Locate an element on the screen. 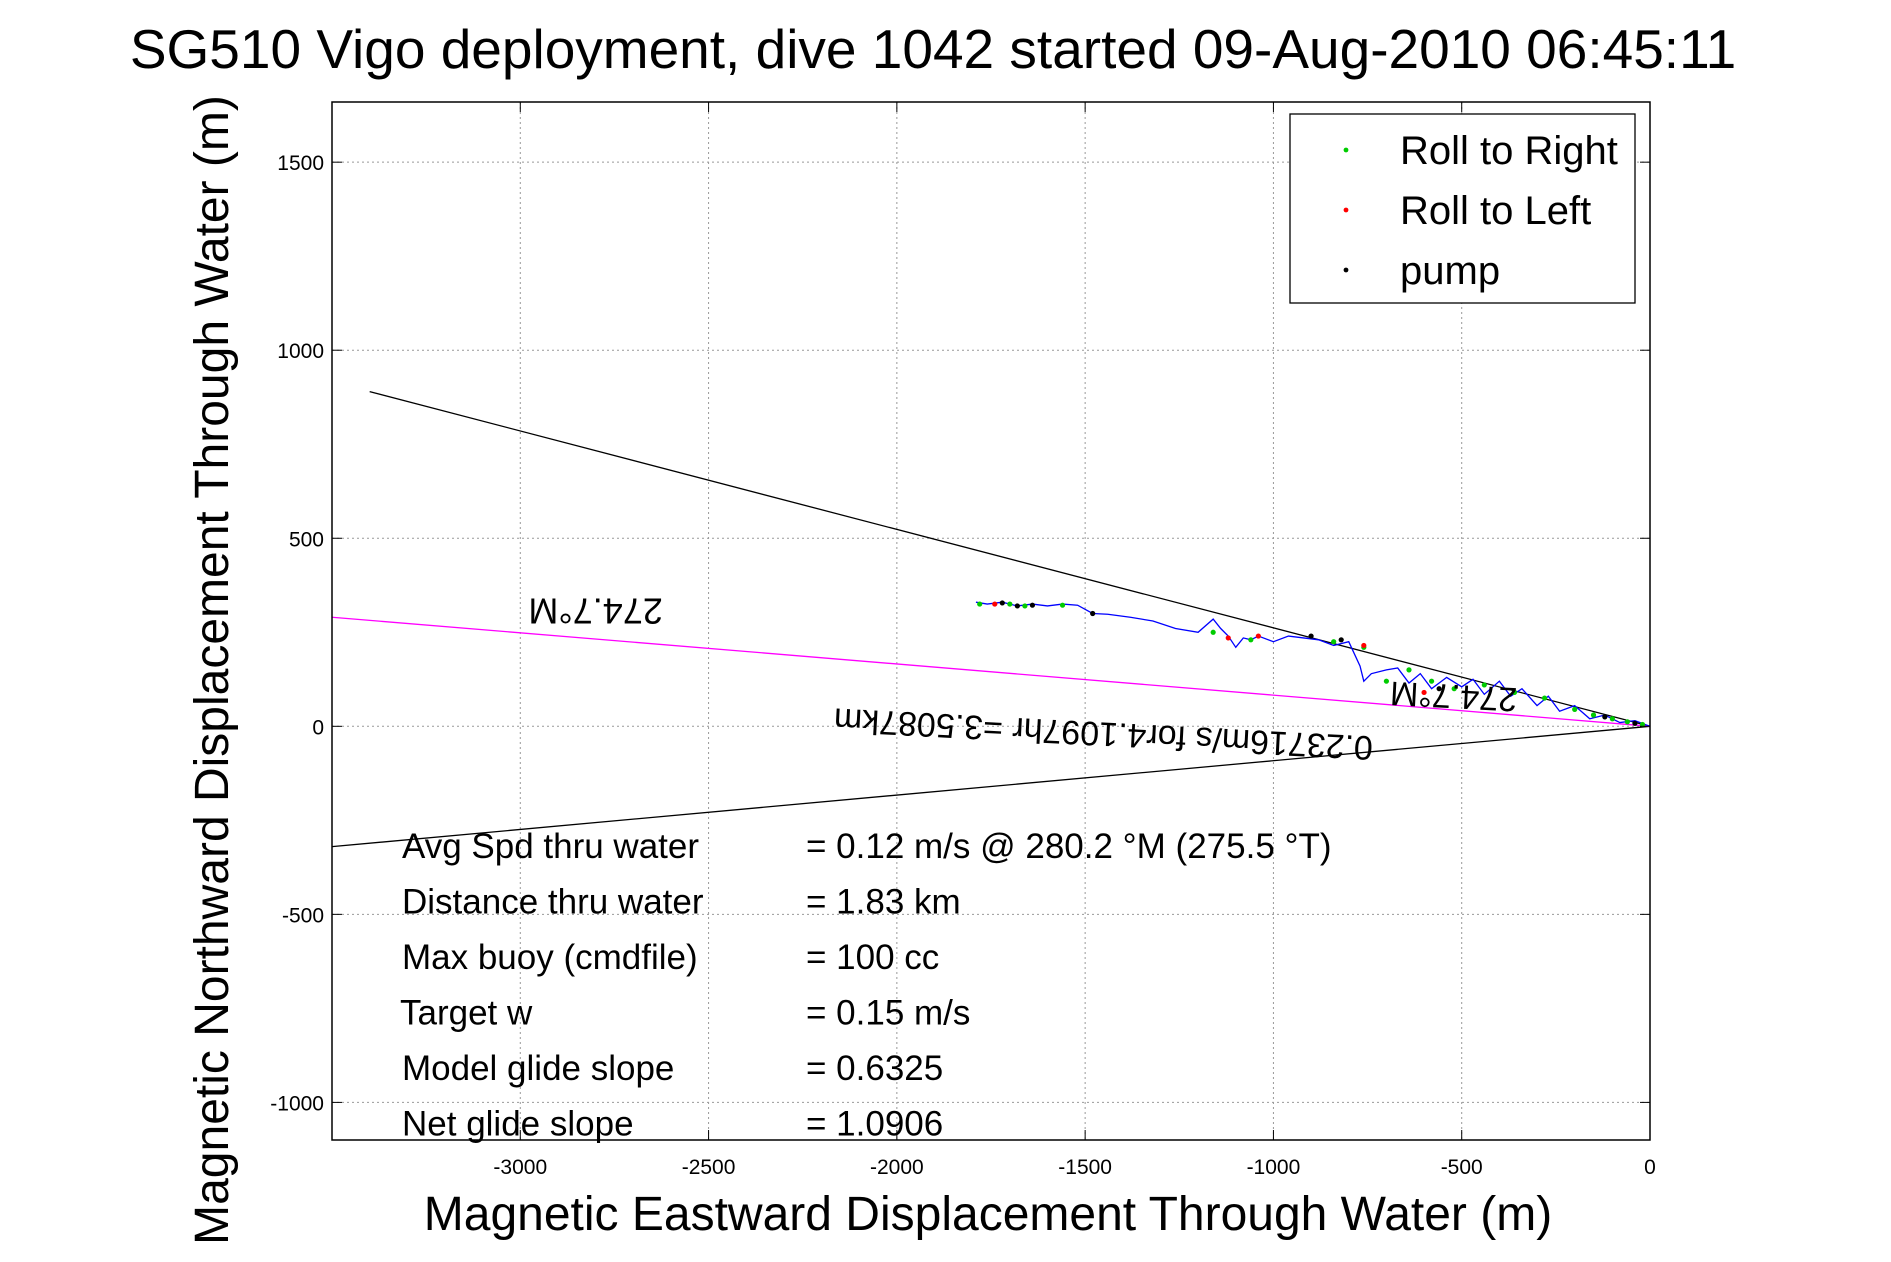 This screenshot has height=1262, width=1891. x-tick-label: -1500 is located at coordinates (1085, 1167).